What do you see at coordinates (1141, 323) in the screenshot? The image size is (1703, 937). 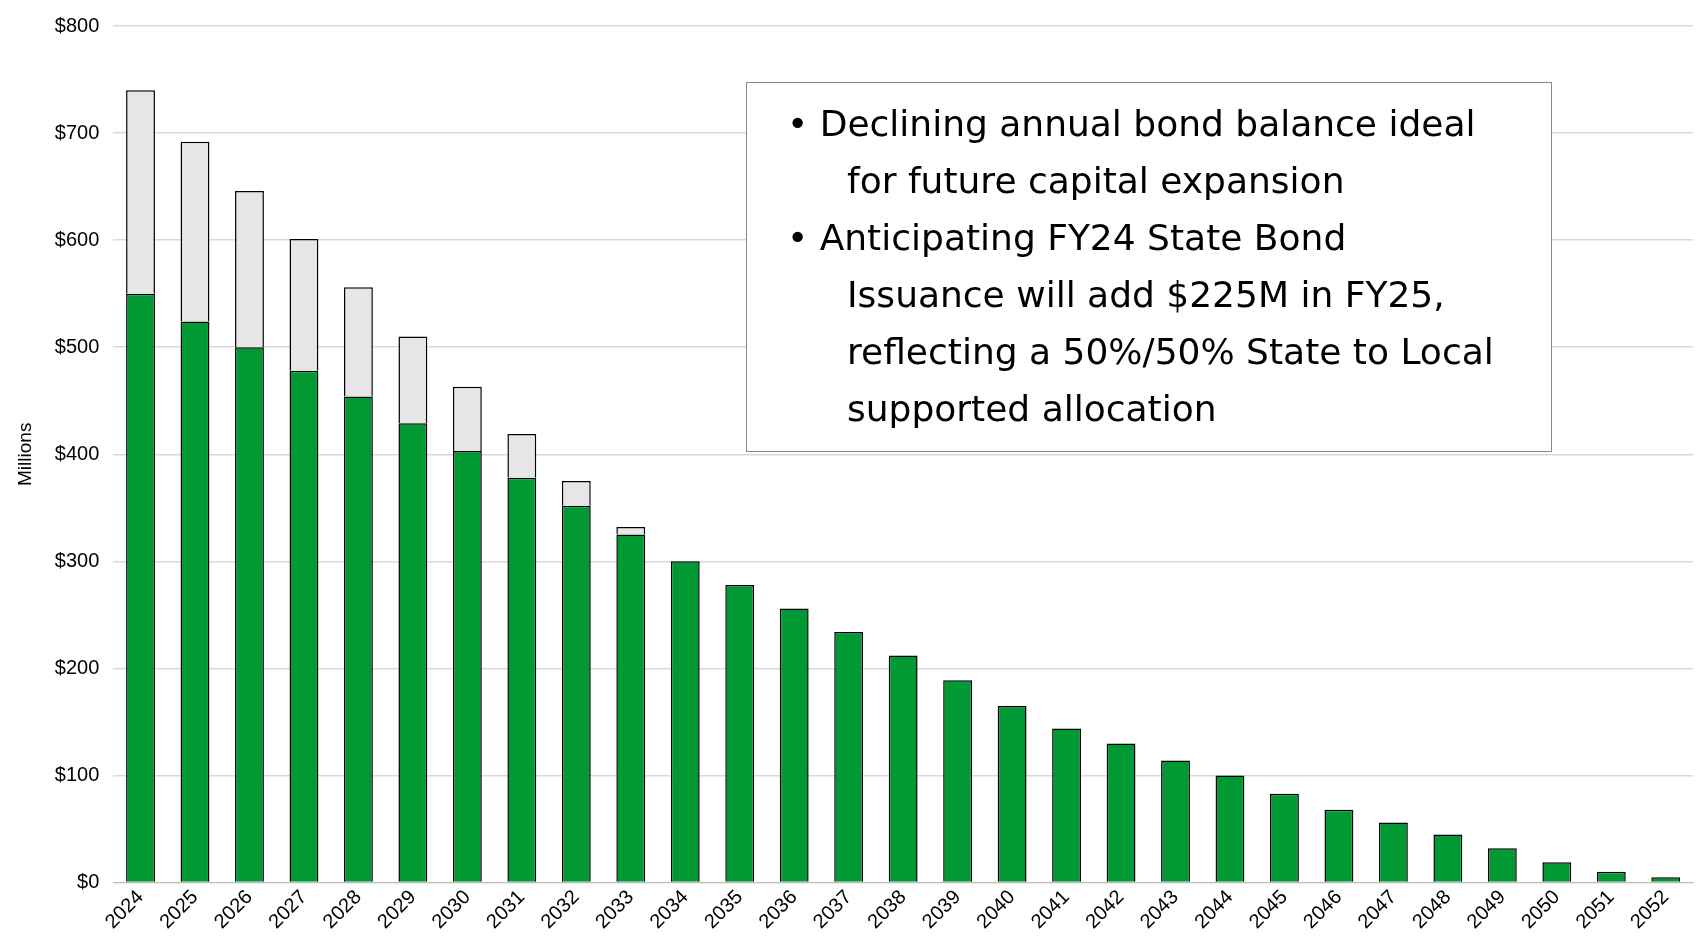 I see `annotation: • Anticipating FY24 State Bond Issuance will add $225M in FY25, reflecting a 50%/50% State to Local supported allocation` at bounding box center [1141, 323].